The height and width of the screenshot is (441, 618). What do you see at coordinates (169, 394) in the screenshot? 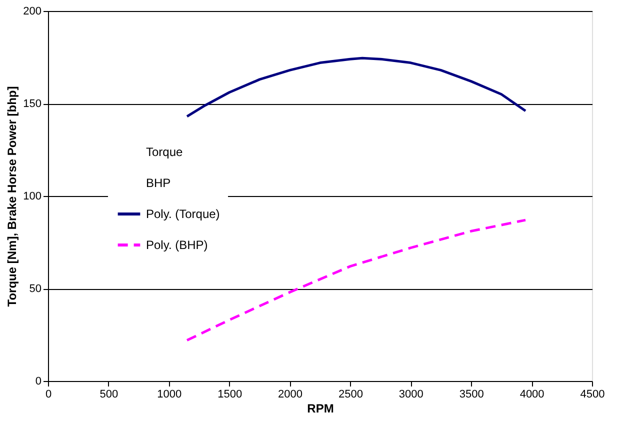
I see `x-tick-label: 1000` at bounding box center [169, 394].